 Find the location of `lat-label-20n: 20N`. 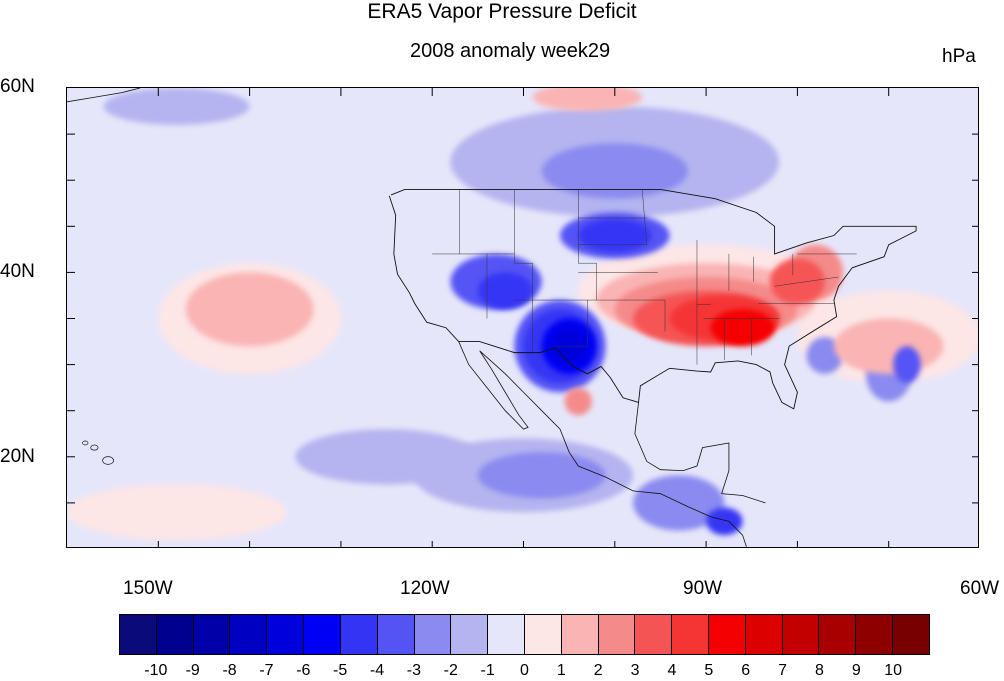

lat-label-20n: 20N is located at coordinates (17, 456).